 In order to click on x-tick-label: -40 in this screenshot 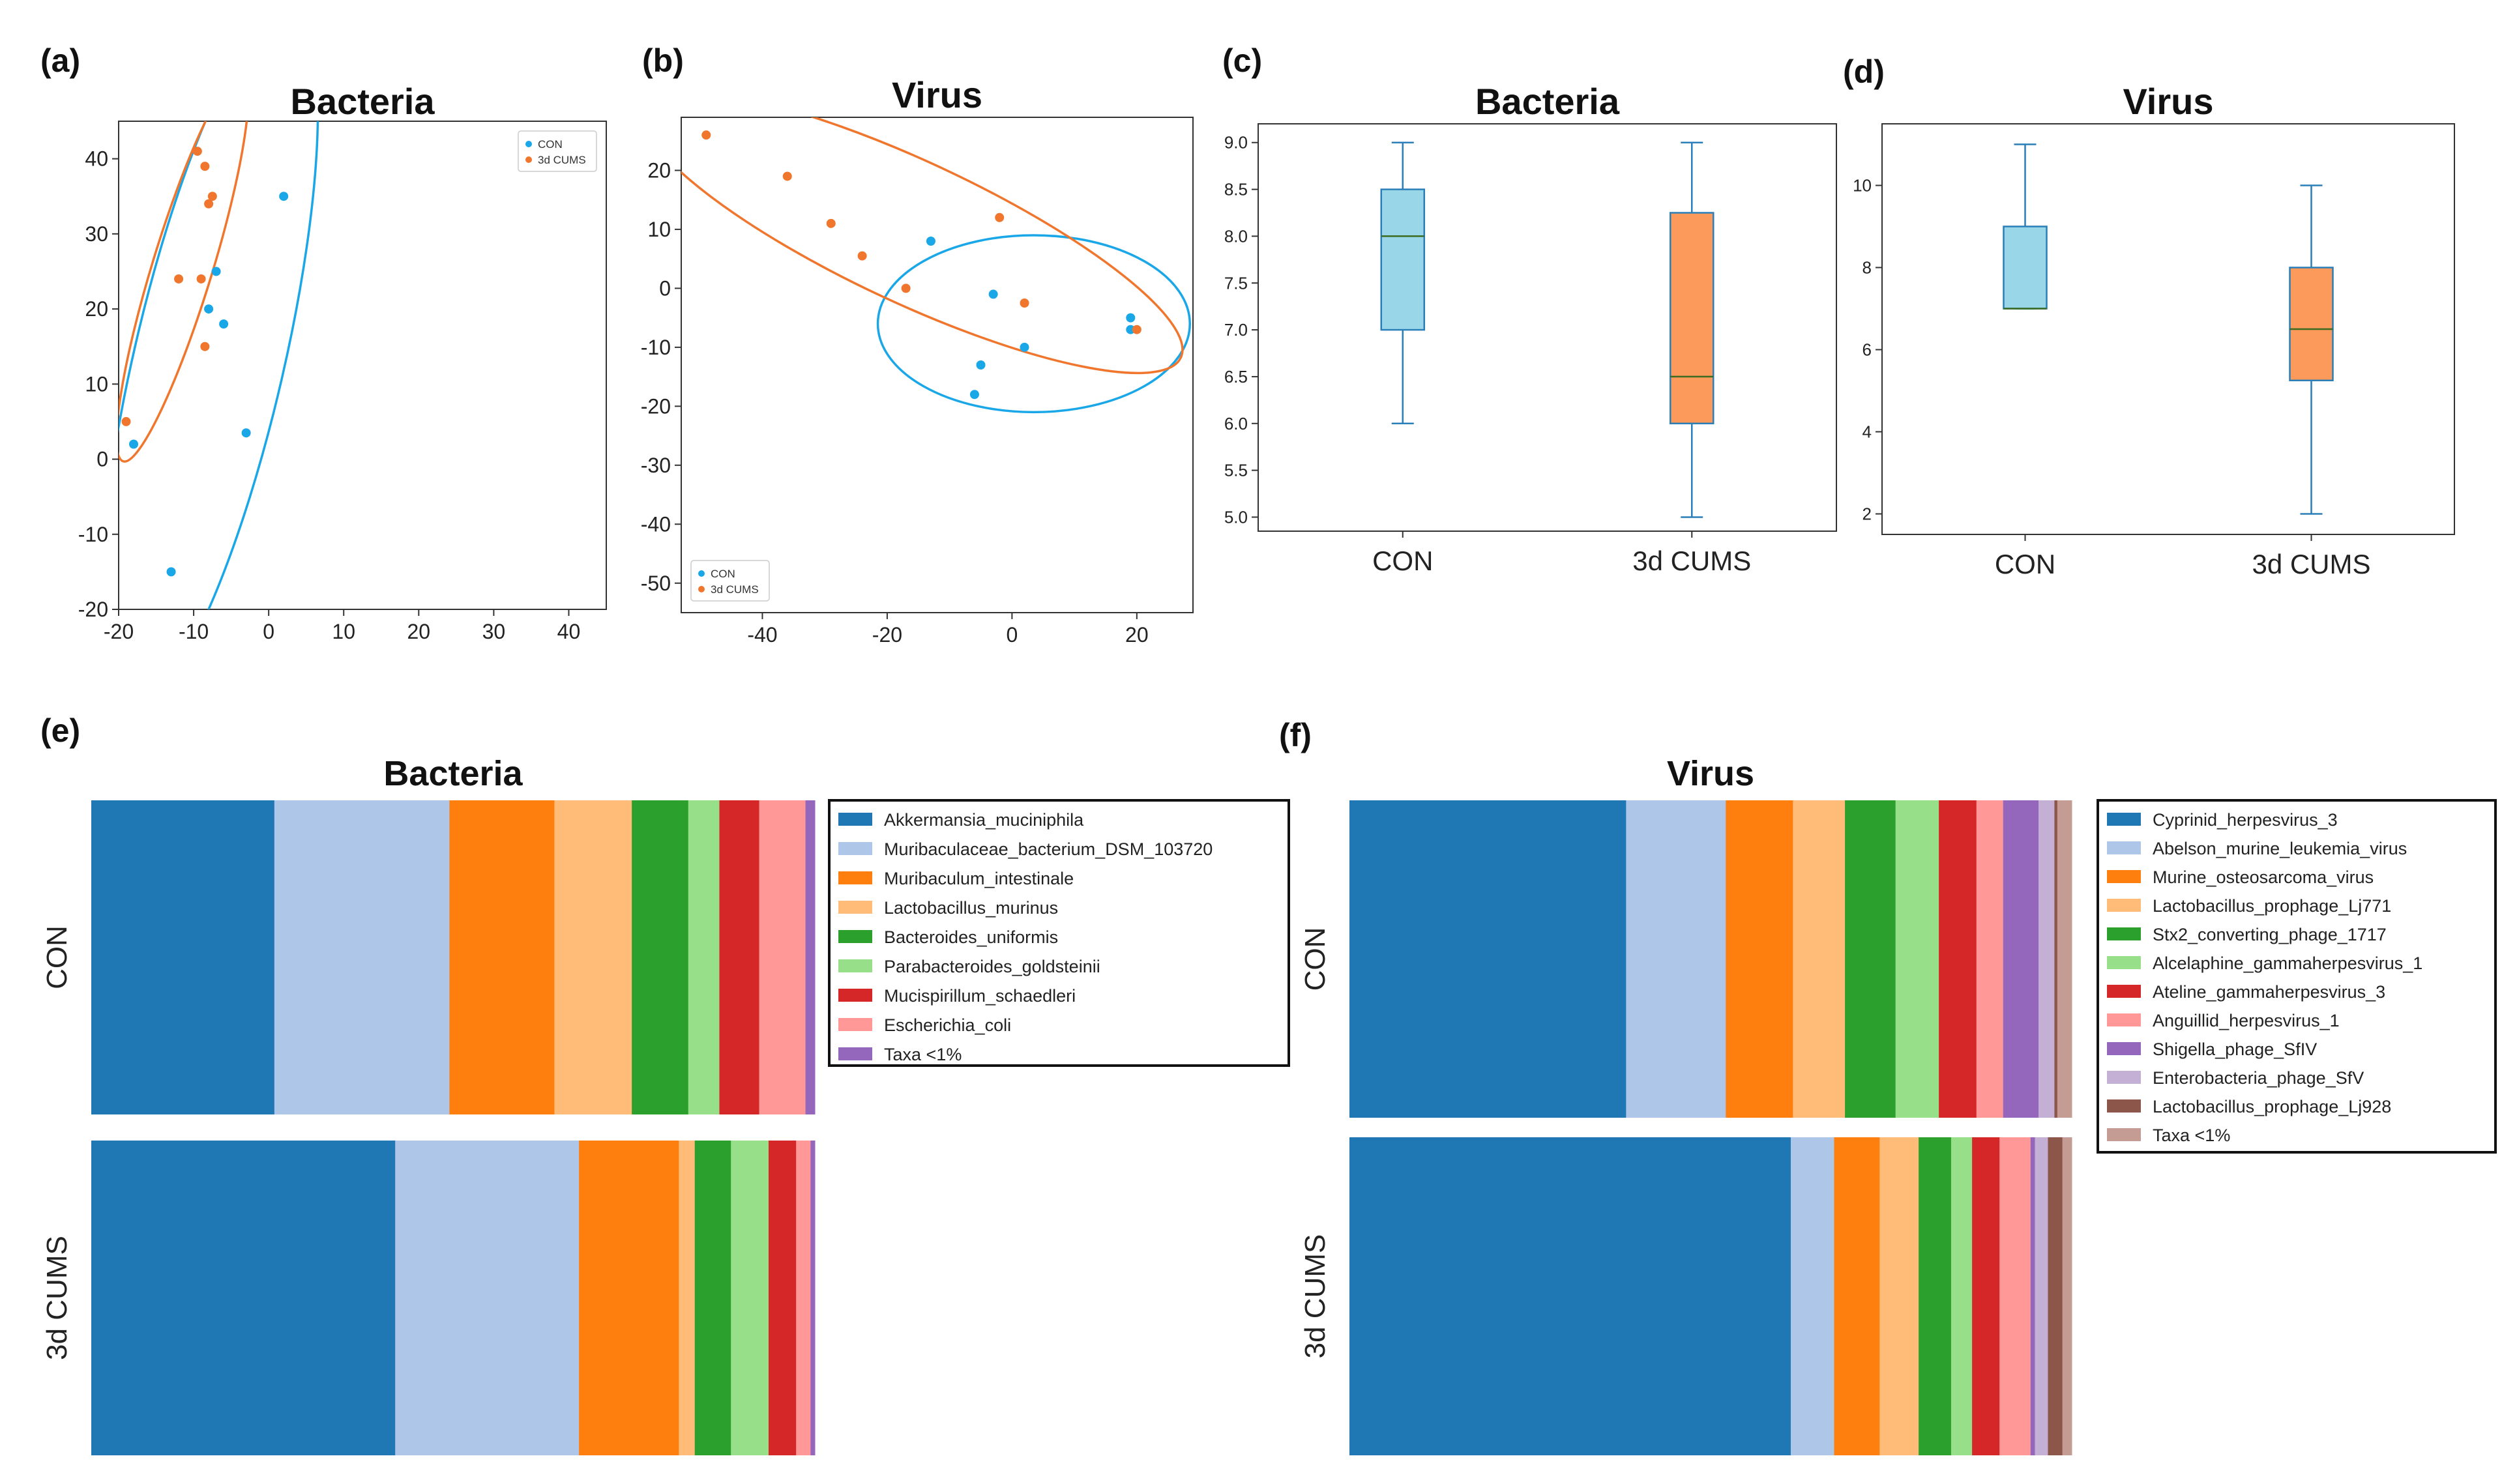, I will do `click(762, 635)`.